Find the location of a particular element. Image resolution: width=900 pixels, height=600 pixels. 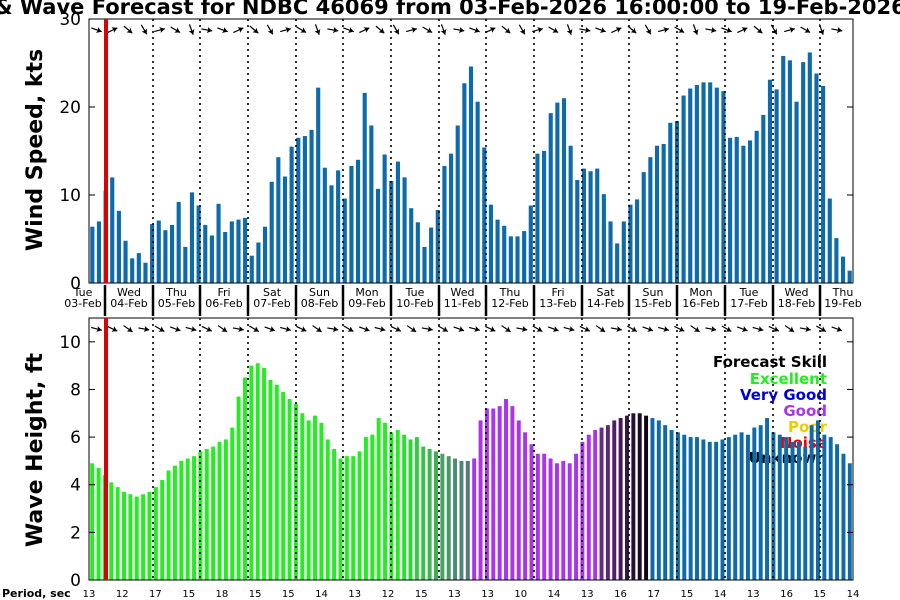

day-date-label: 18-Feb is located at coordinates (796, 303).